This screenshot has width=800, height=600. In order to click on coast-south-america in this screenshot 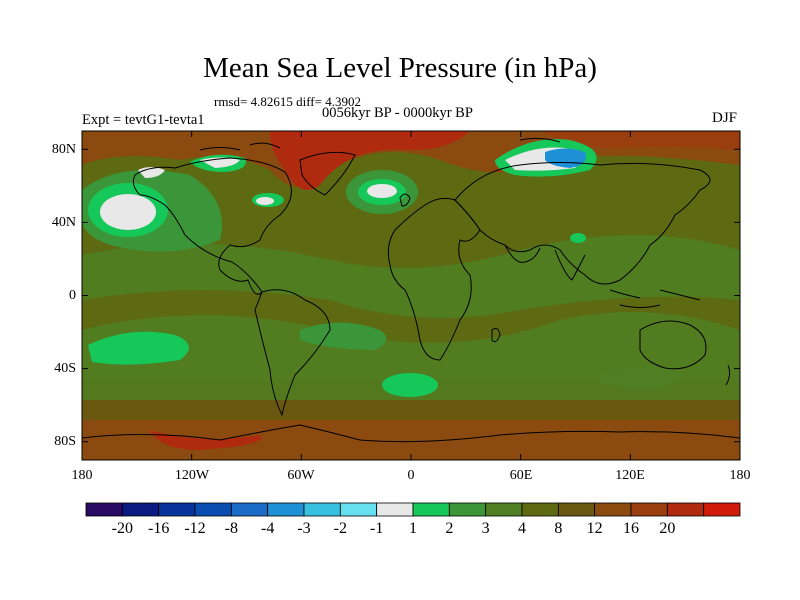, I will do `click(292, 353)`.